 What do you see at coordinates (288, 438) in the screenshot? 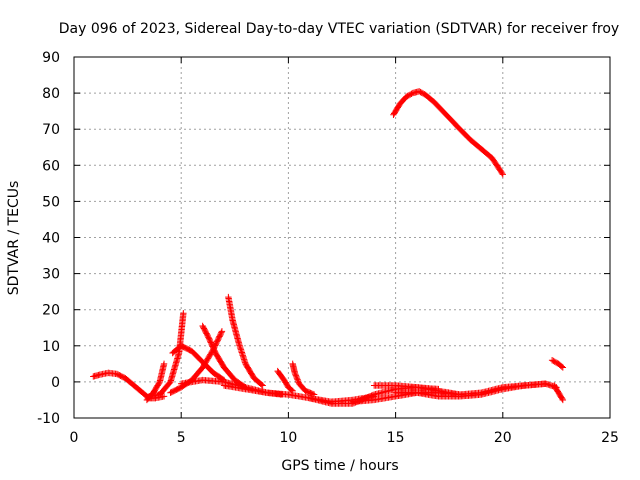
I see `x-tick-label: 10` at bounding box center [288, 438].